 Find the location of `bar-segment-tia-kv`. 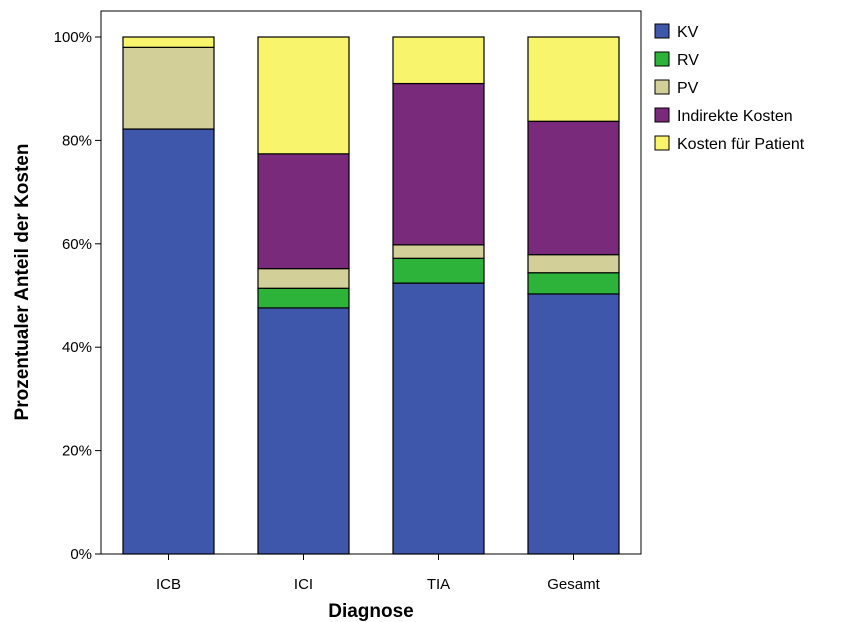

bar-segment-tia-kv is located at coordinates (438, 418).